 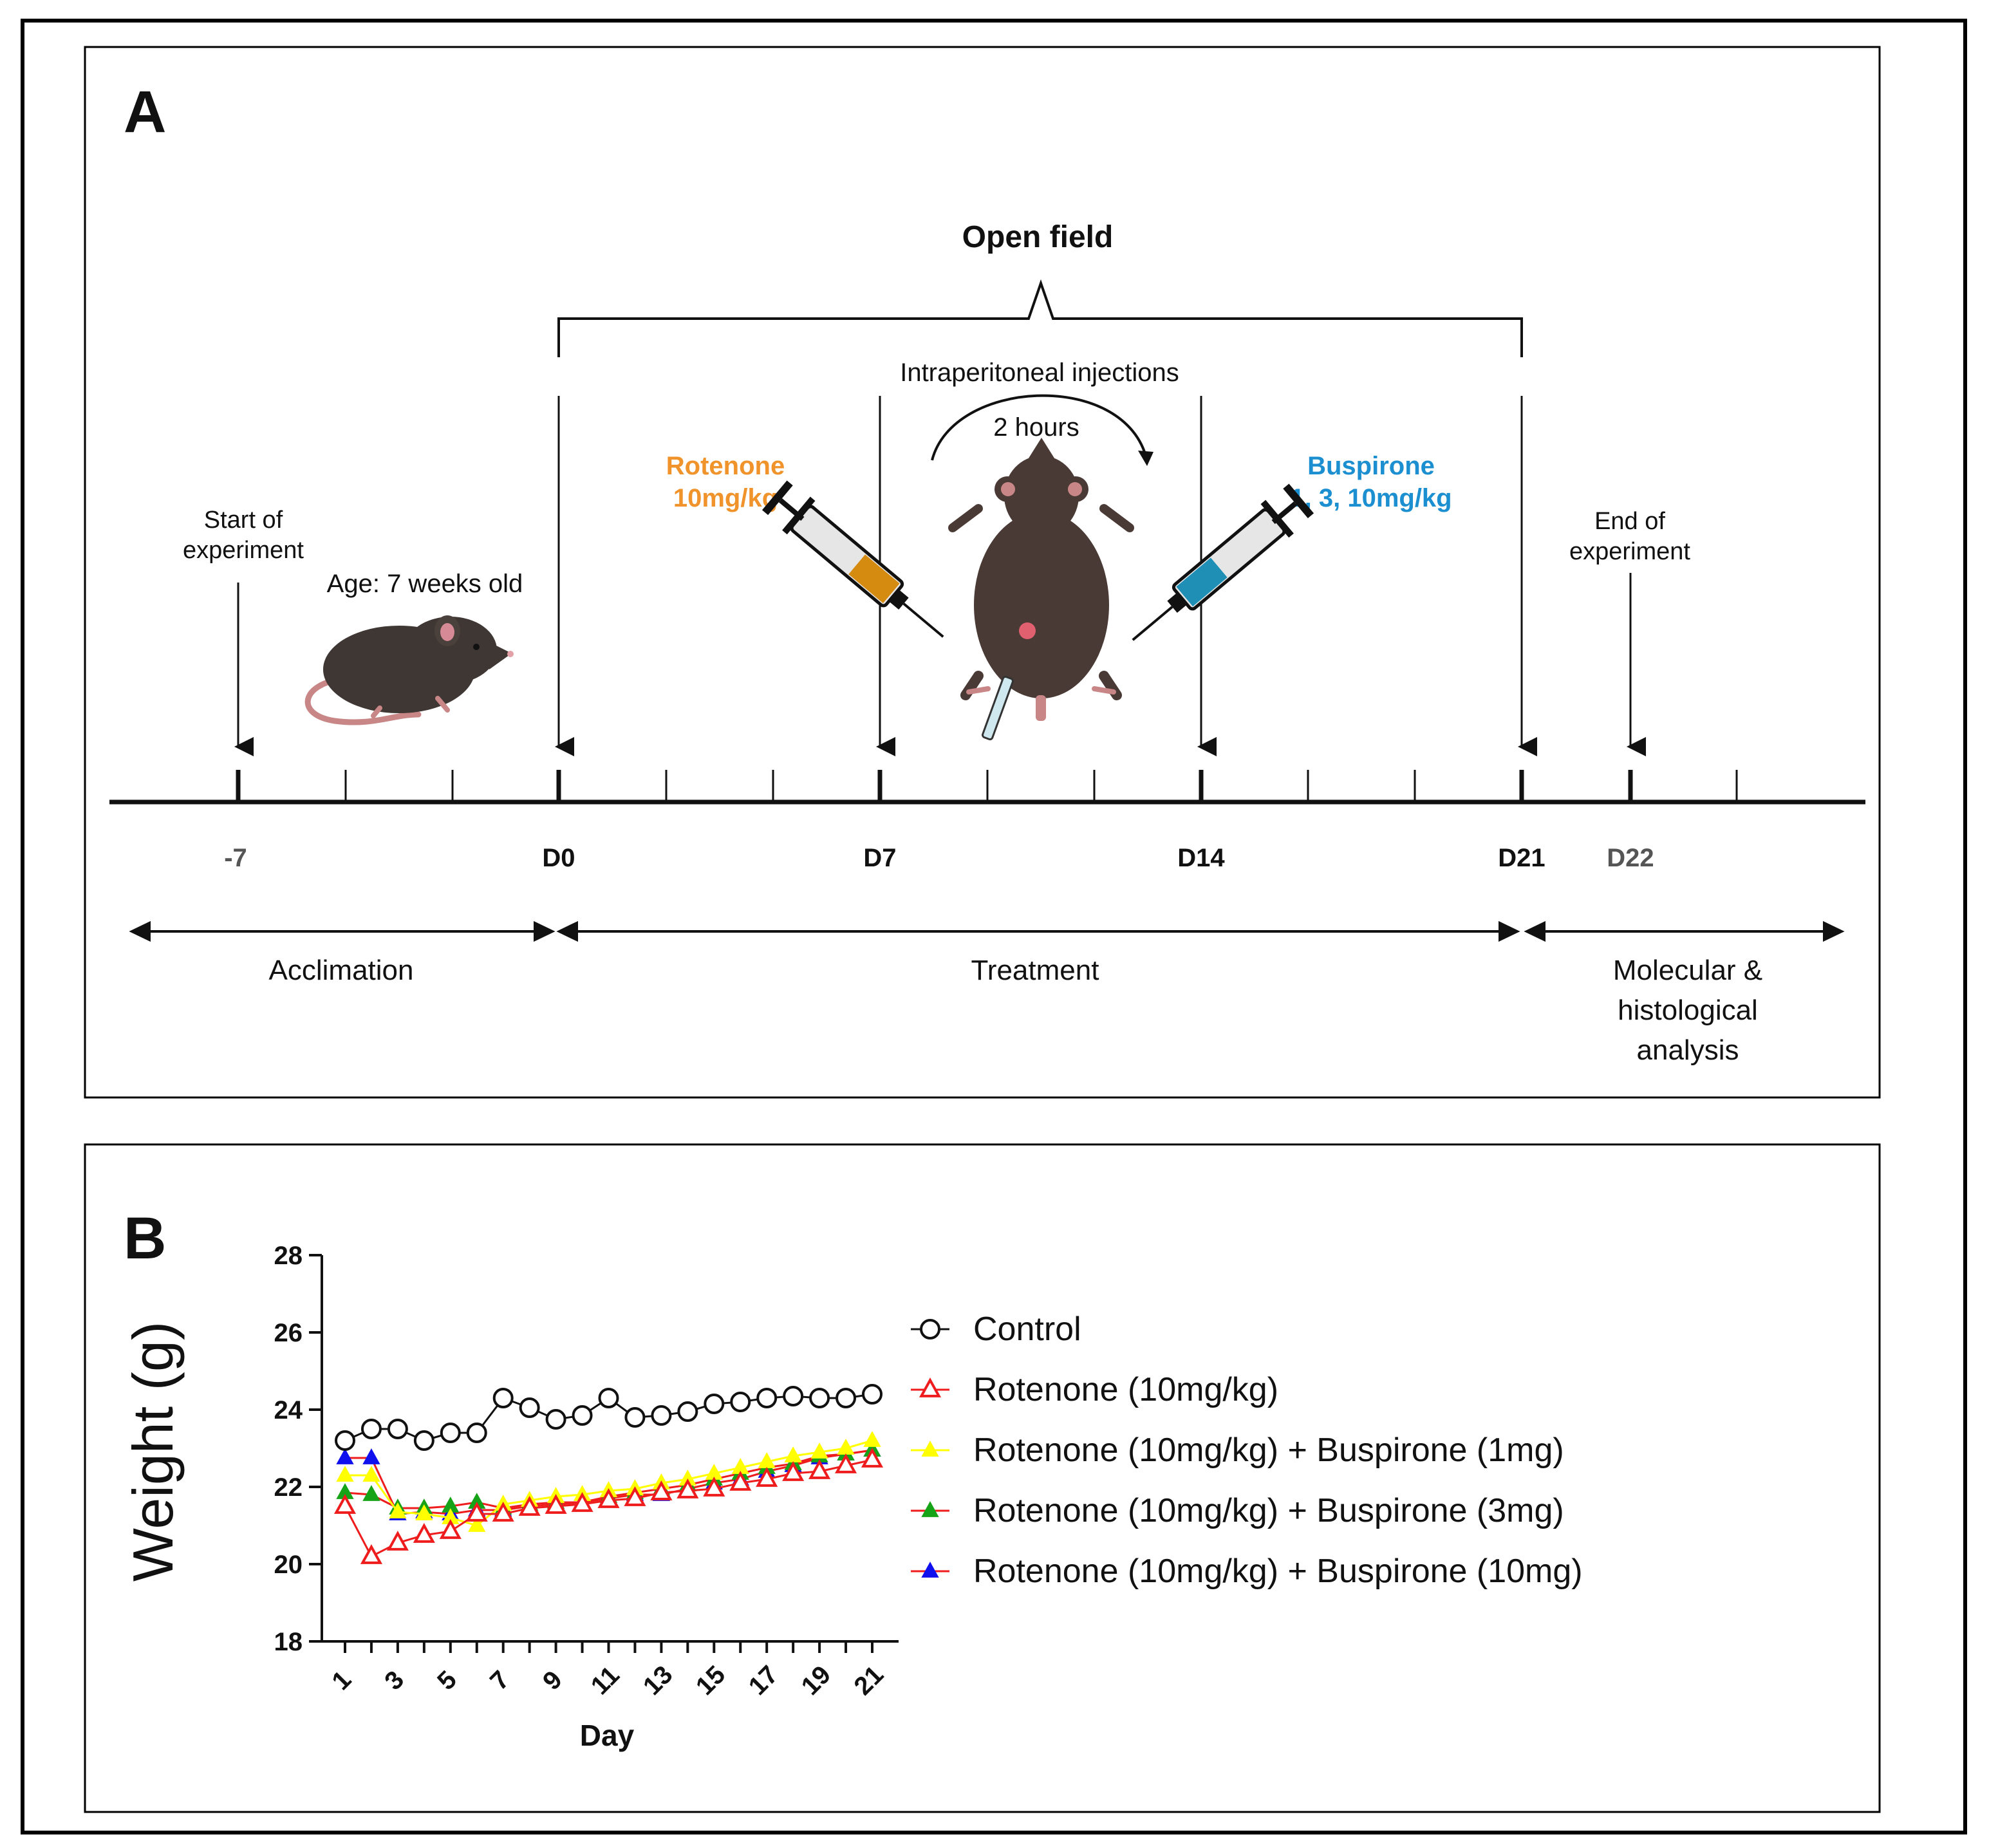 What do you see at coordinates (298, 1449) in the screenshot?
I see `y-ticks: 18 20 22 24 26 28` at bounding box center [298, 1449].